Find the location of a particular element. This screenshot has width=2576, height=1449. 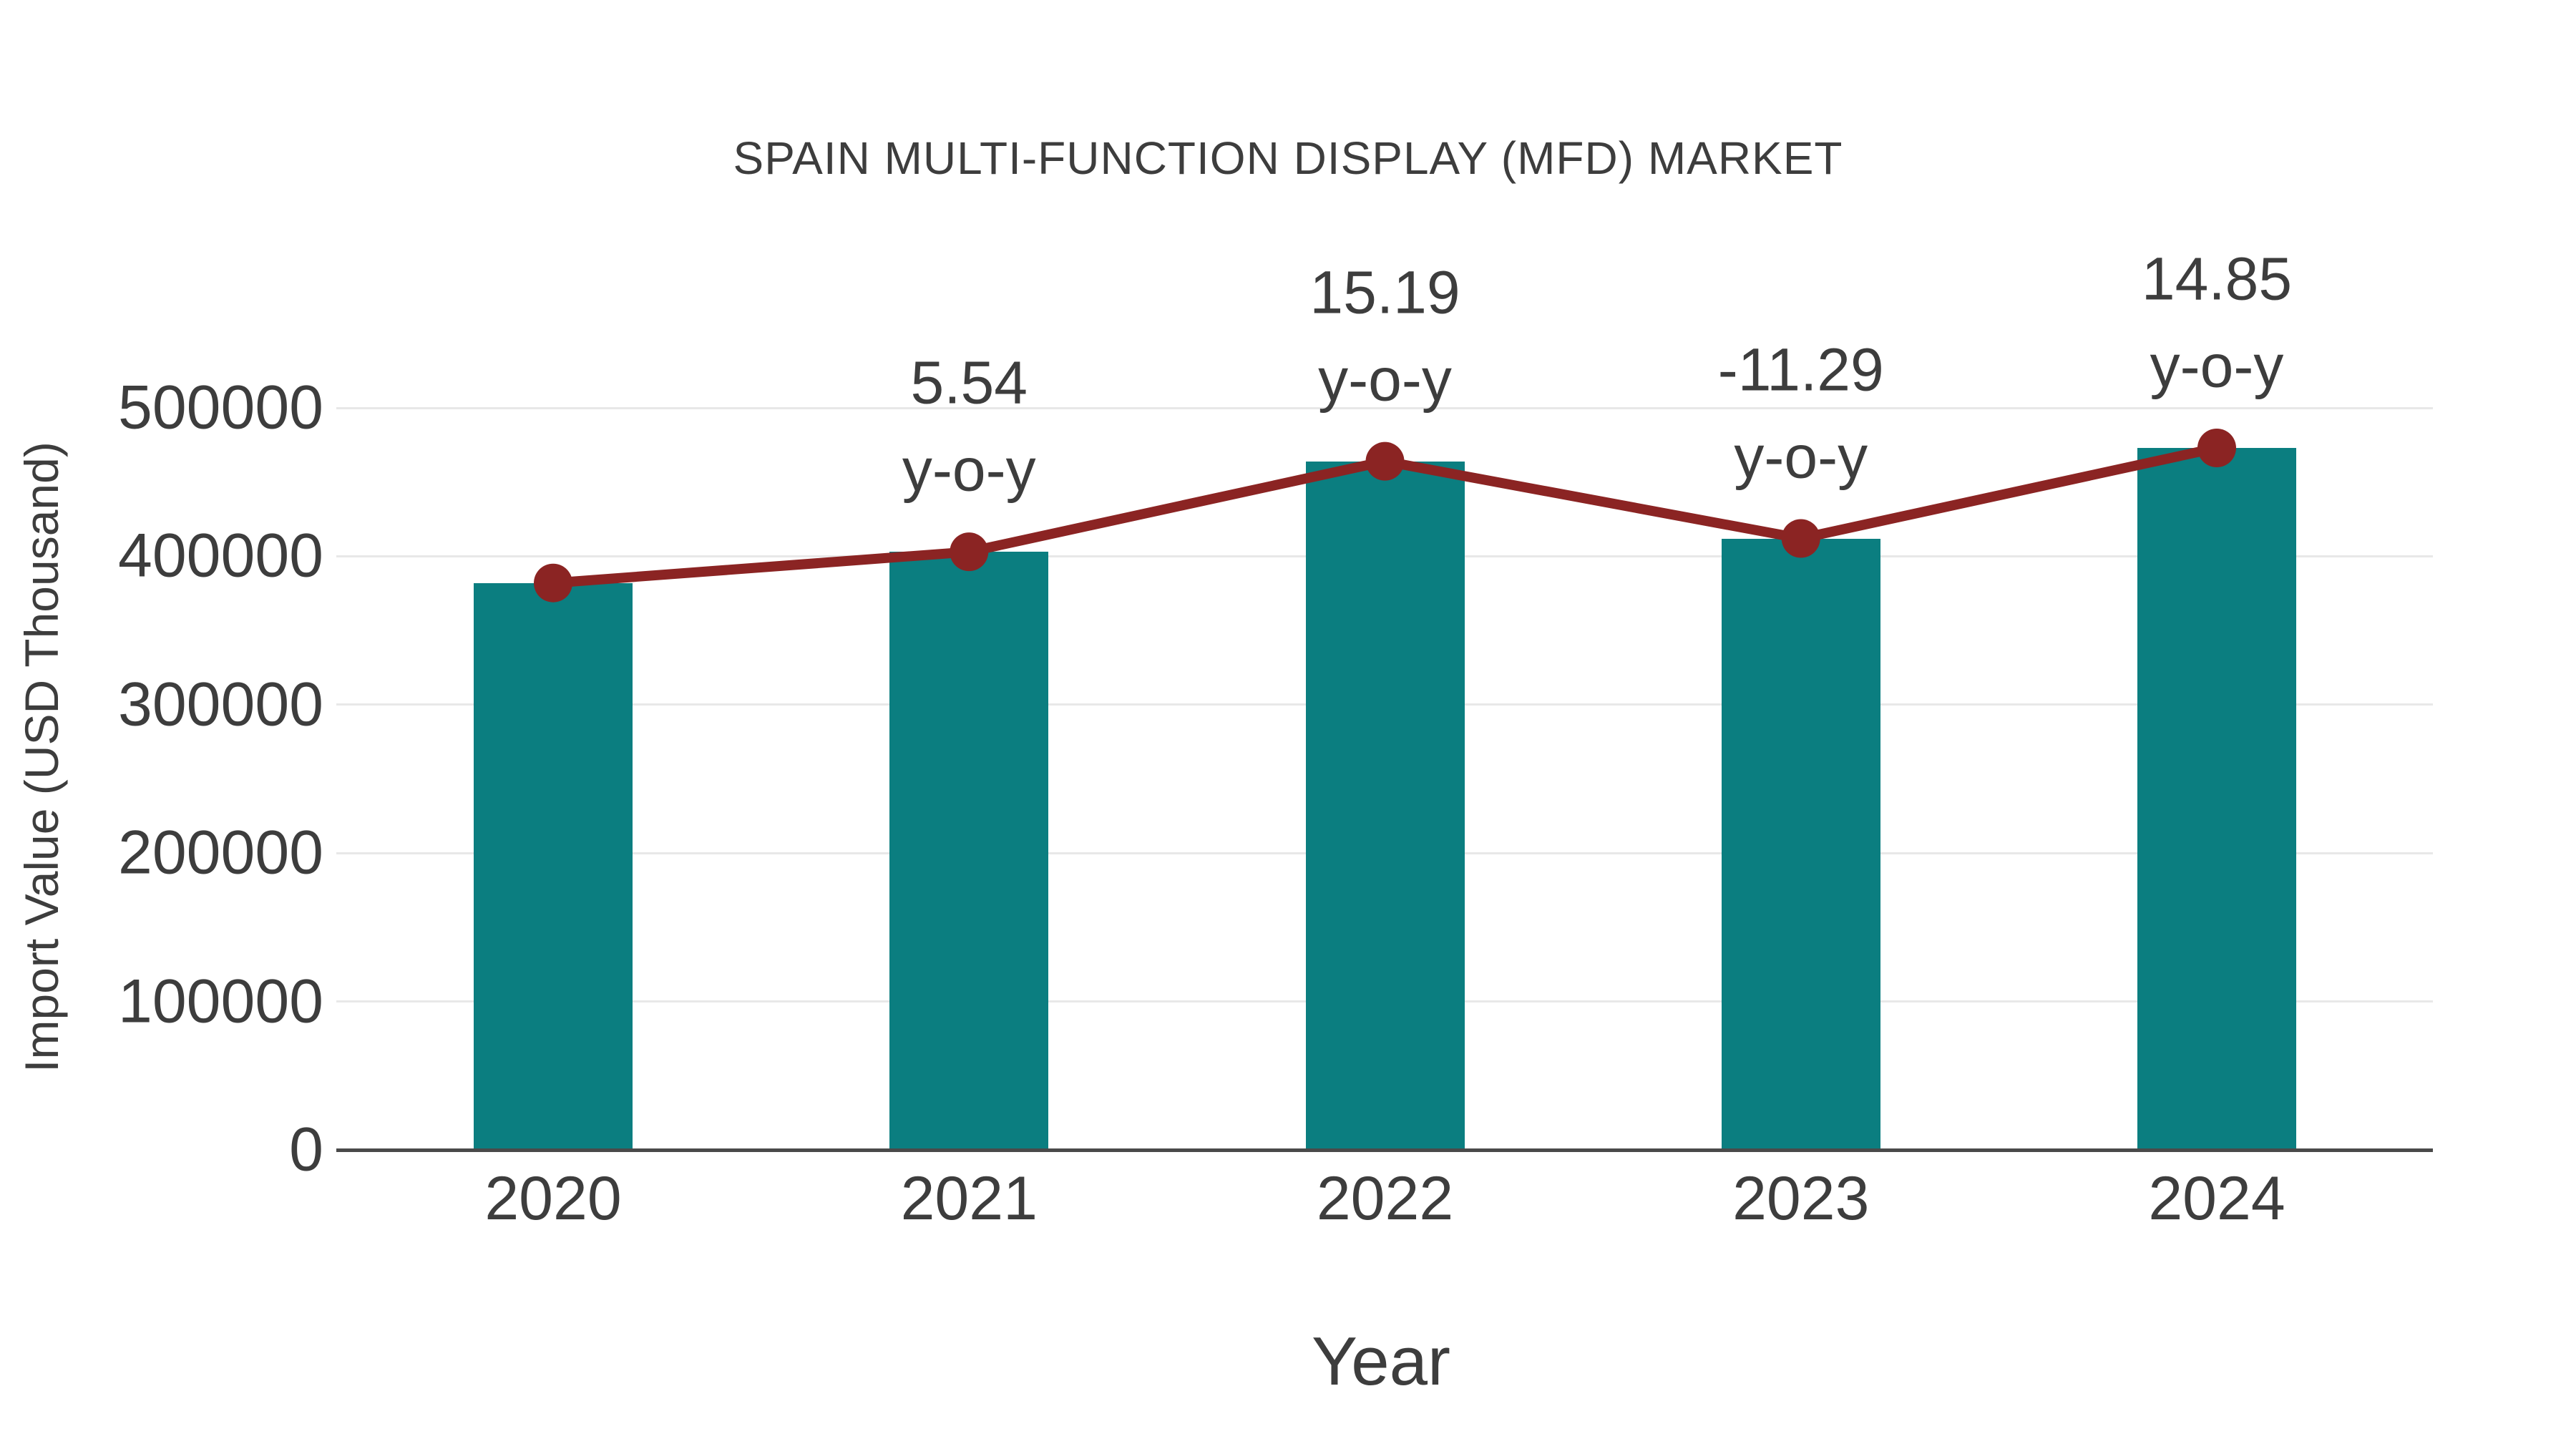

y-tick-label-500000: 500000 is located at coordinates (220, 407).